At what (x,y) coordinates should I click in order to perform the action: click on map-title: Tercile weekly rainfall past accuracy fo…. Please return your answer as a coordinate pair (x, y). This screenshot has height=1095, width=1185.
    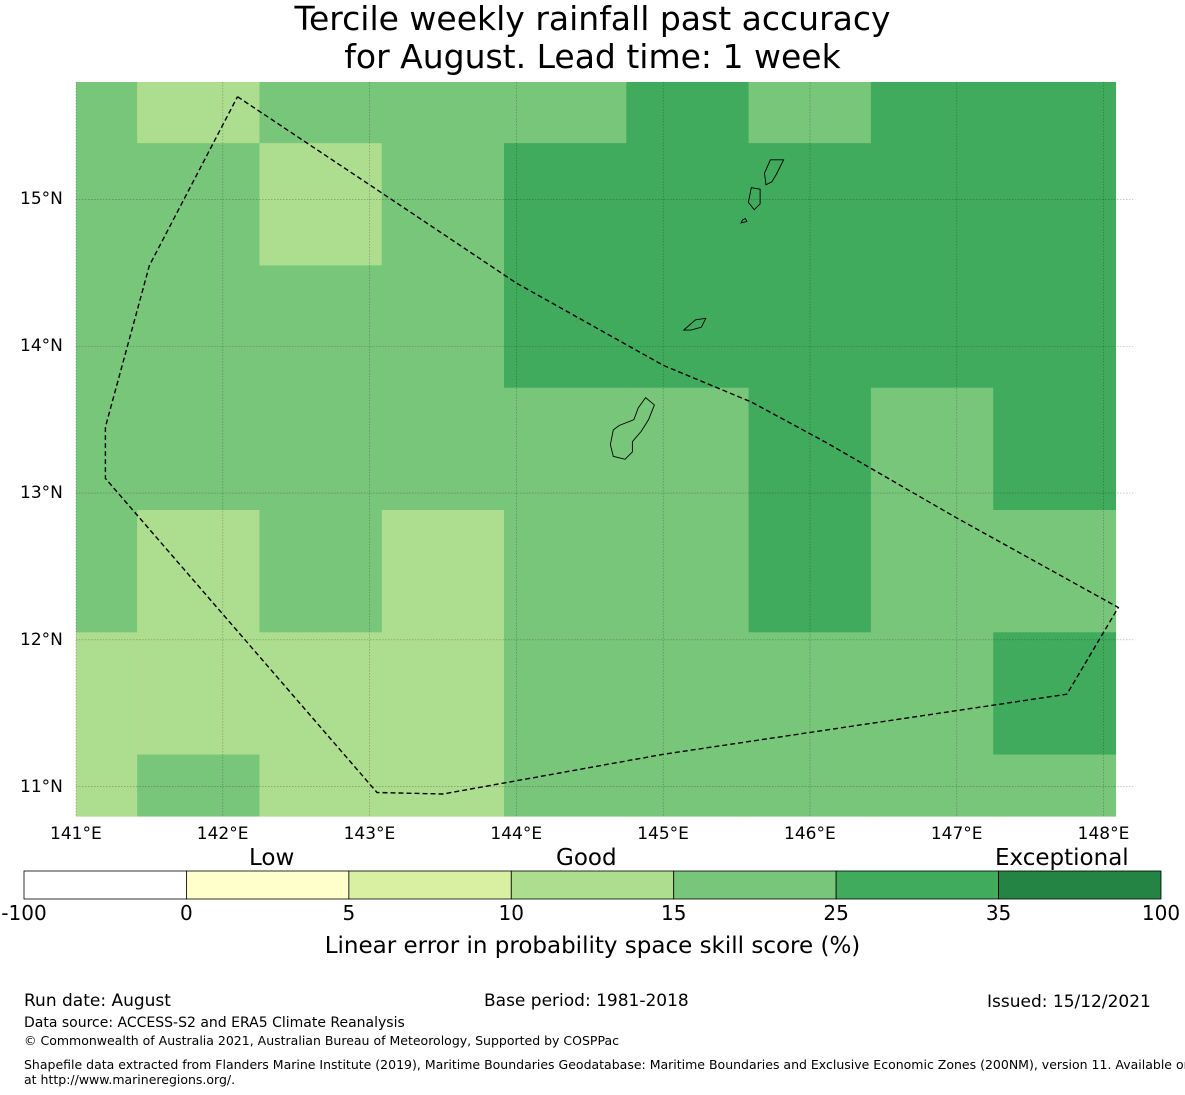
    Looking at the image, I should click on (592, 38).